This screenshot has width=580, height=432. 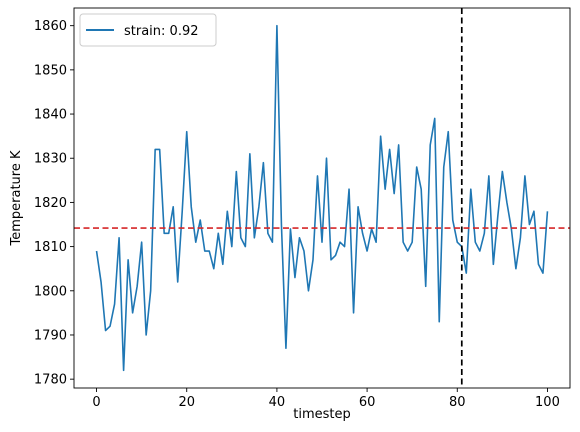 What do you see at coordinates (186, 402) in the screenshot?
I see `x-tick-label: 20` at bounding box center [186, 402].